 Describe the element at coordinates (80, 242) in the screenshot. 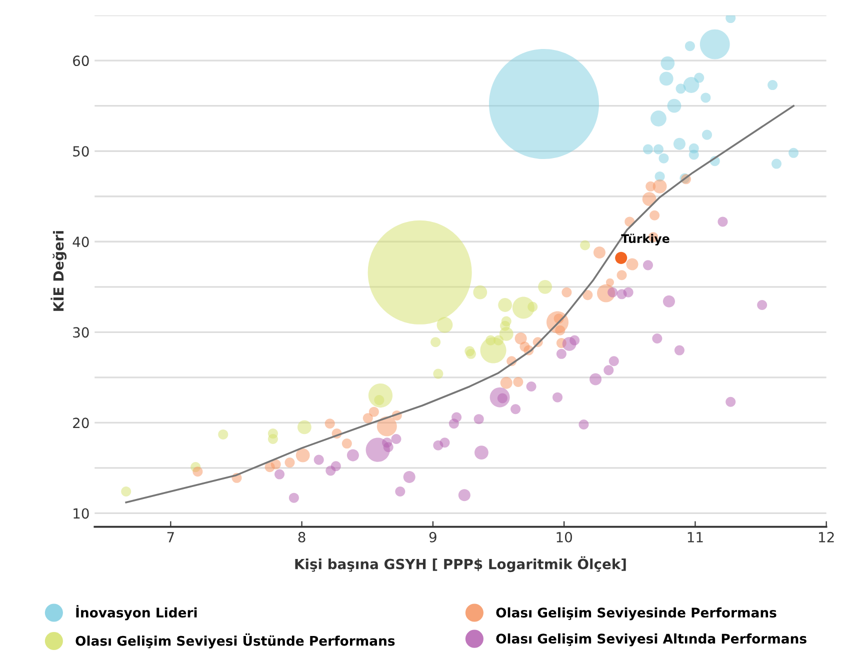

I see `y-tick-label: 40` at that location.